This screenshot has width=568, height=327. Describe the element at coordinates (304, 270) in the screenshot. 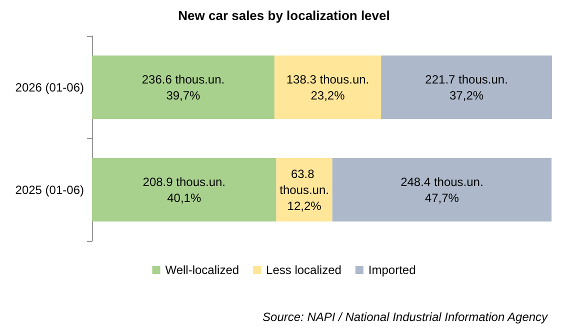

I see `legend-label: Less localized` at that location.